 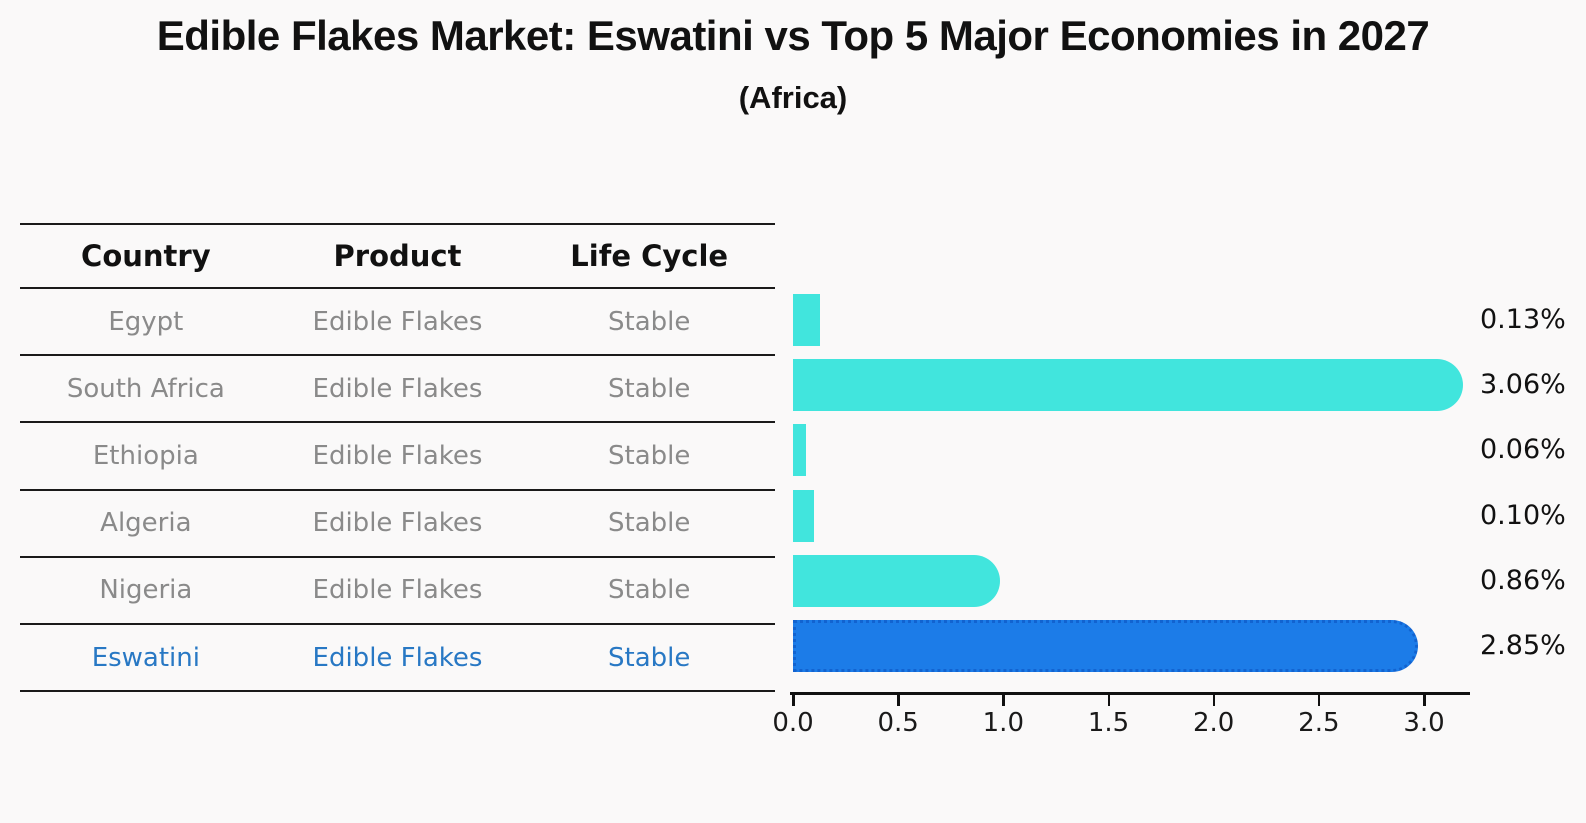 I want to click on country-cell: Eswatini, so click(x=145, y=657).